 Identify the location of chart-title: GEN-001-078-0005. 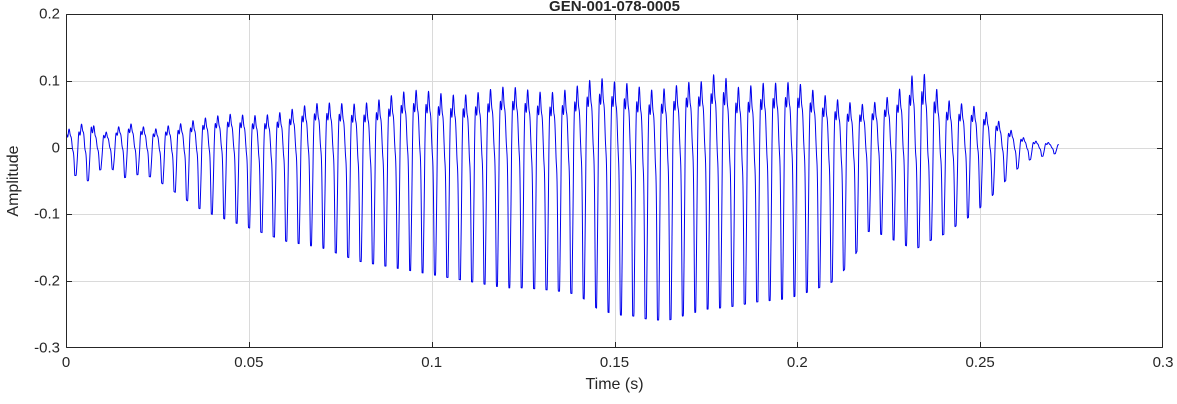
(614, 7).